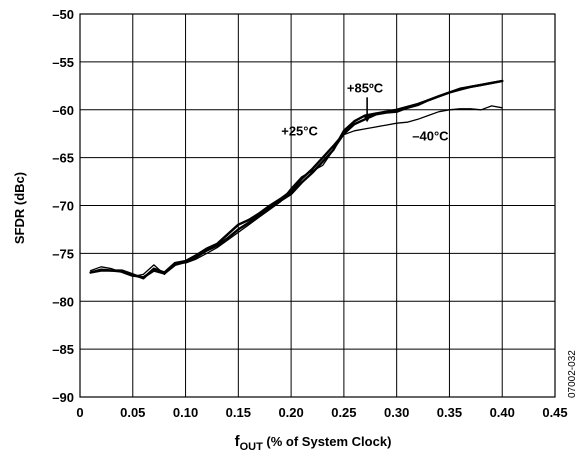  What do you see at coordinates (132, 412) in the screenshot?
I see `x-tick-label: 0.05` at bounding box center [132, 412].